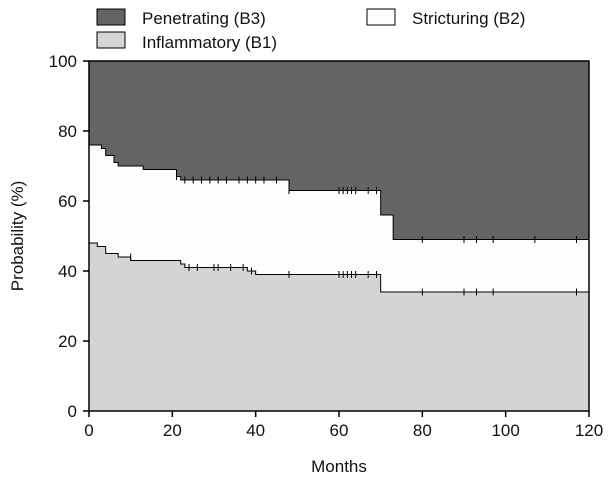 The height and width of the screenshot is (477, 609). I want to click on x-tick-label: 40, so click(255, 430).